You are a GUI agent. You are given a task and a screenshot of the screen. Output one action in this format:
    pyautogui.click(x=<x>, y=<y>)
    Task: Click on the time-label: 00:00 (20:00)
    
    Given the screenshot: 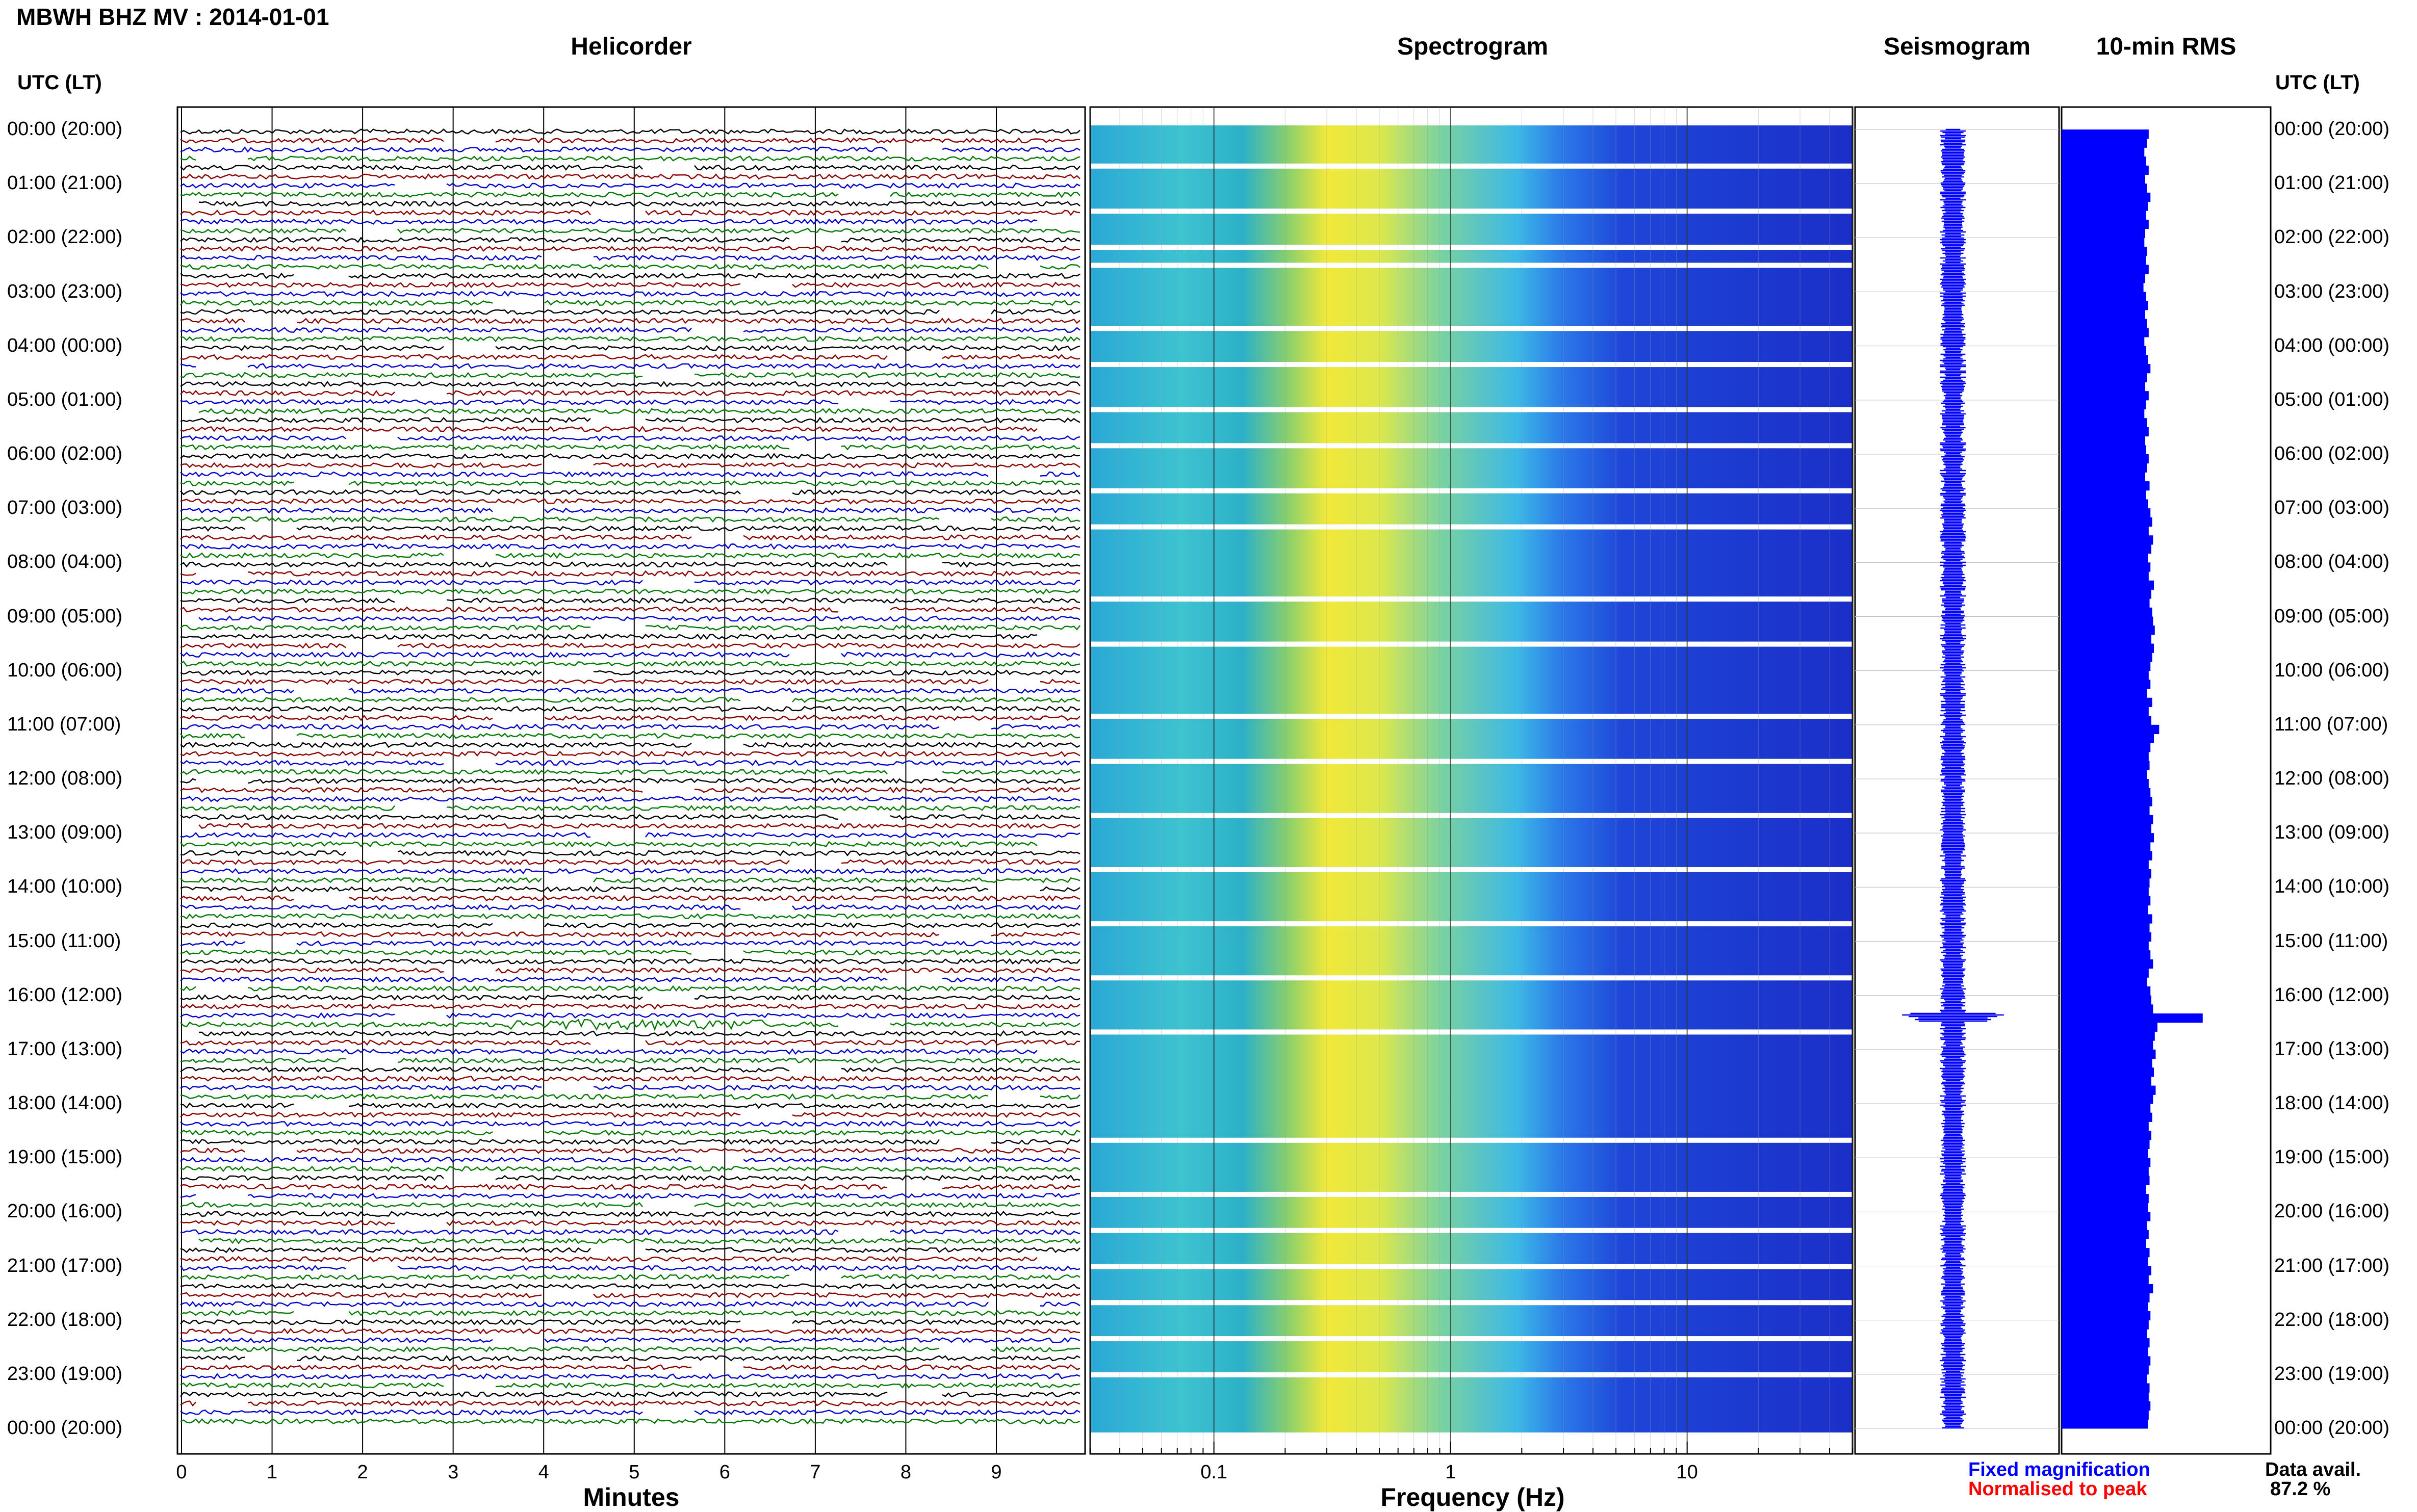 What is the action you would take?
    pyautogui.click(x=2332, y=129)
    